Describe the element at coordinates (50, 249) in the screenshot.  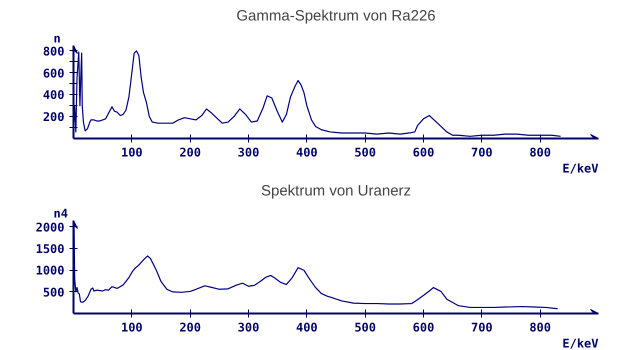
I see `y-tick-label: 1500` at that location.